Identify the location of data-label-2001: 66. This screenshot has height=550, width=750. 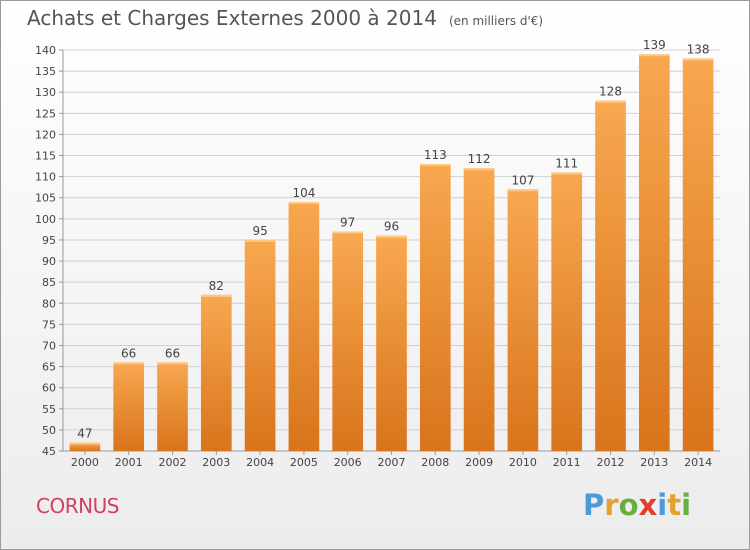
(128, 353).